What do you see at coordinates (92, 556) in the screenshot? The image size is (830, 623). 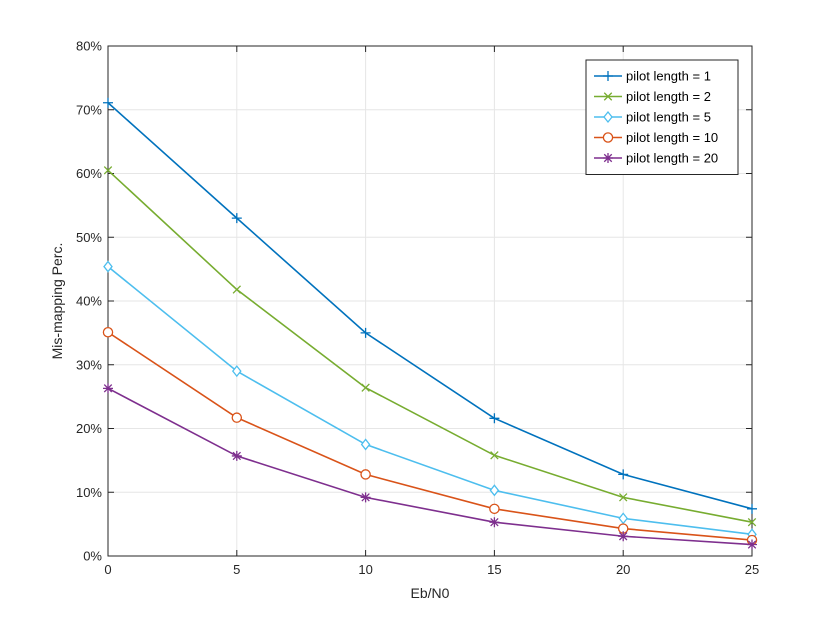 I see `y-tick-label: 0%` at bounding box center [92, 556].